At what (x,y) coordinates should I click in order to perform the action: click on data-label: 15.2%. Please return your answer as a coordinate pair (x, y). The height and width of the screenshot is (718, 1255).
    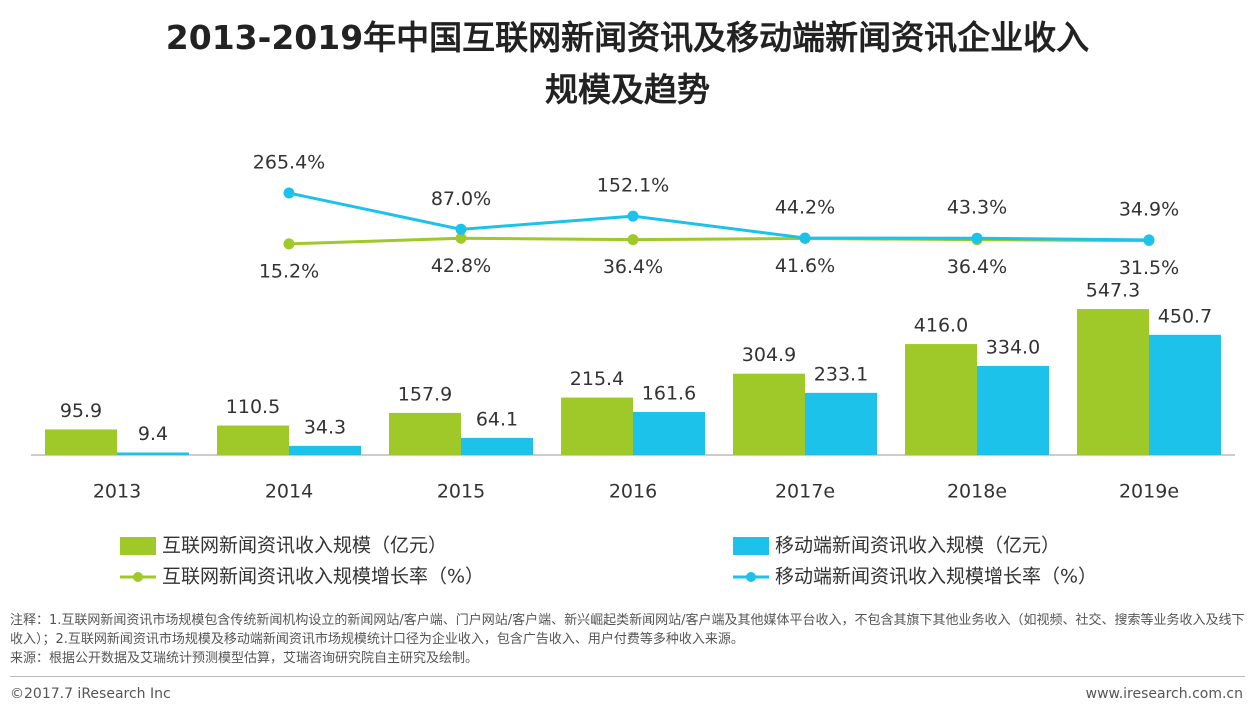
    Looking at the image, I should click on (289, 271).